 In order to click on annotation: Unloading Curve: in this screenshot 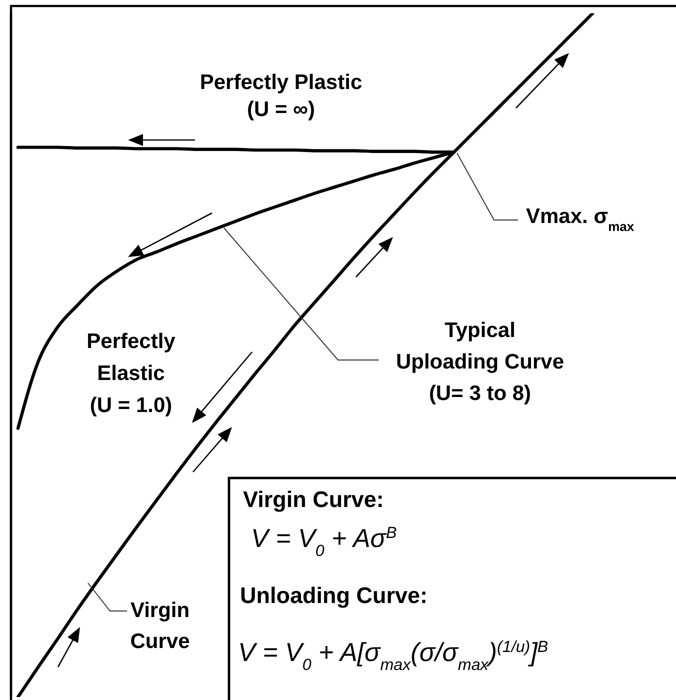, I will do `click(334, 595)`.